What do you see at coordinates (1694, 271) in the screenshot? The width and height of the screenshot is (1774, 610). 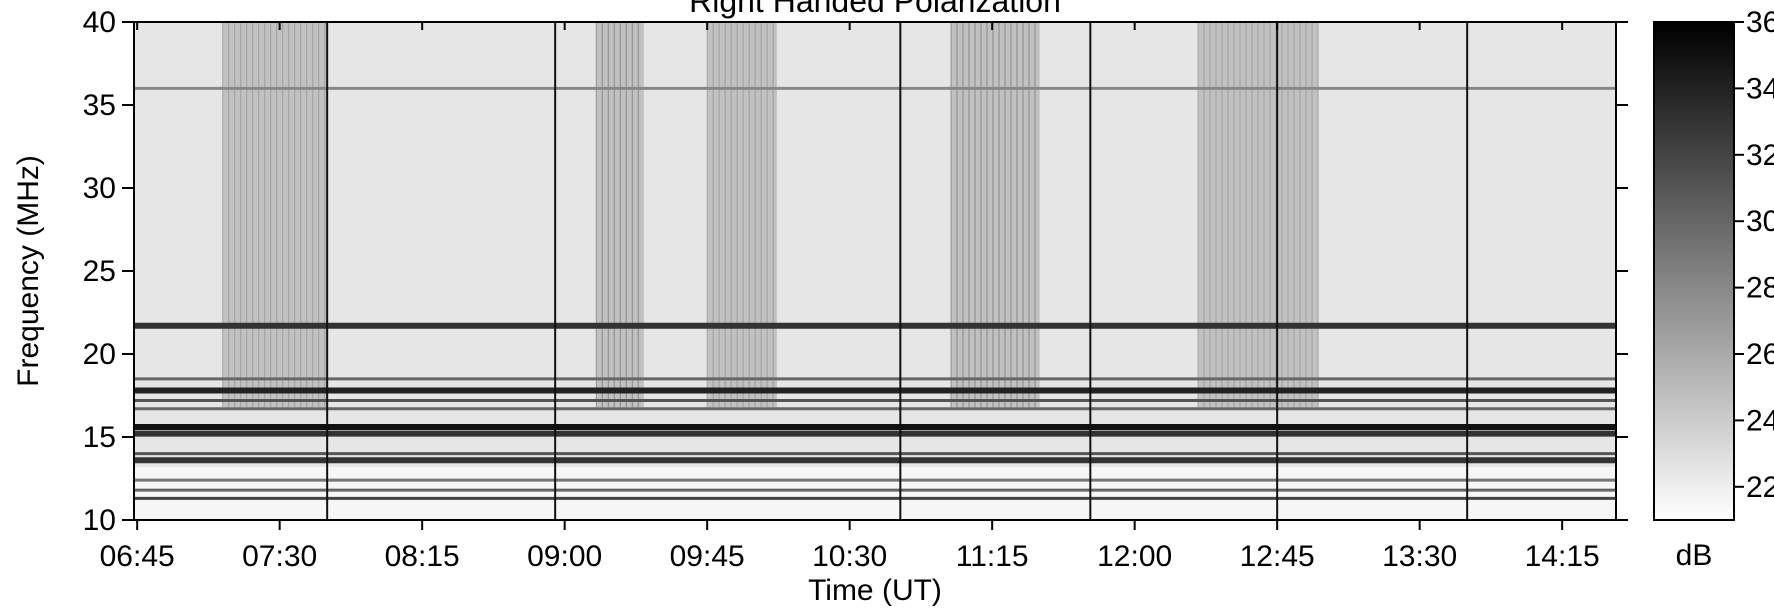 I see `colorbar` at bounding box center [1694, 271].